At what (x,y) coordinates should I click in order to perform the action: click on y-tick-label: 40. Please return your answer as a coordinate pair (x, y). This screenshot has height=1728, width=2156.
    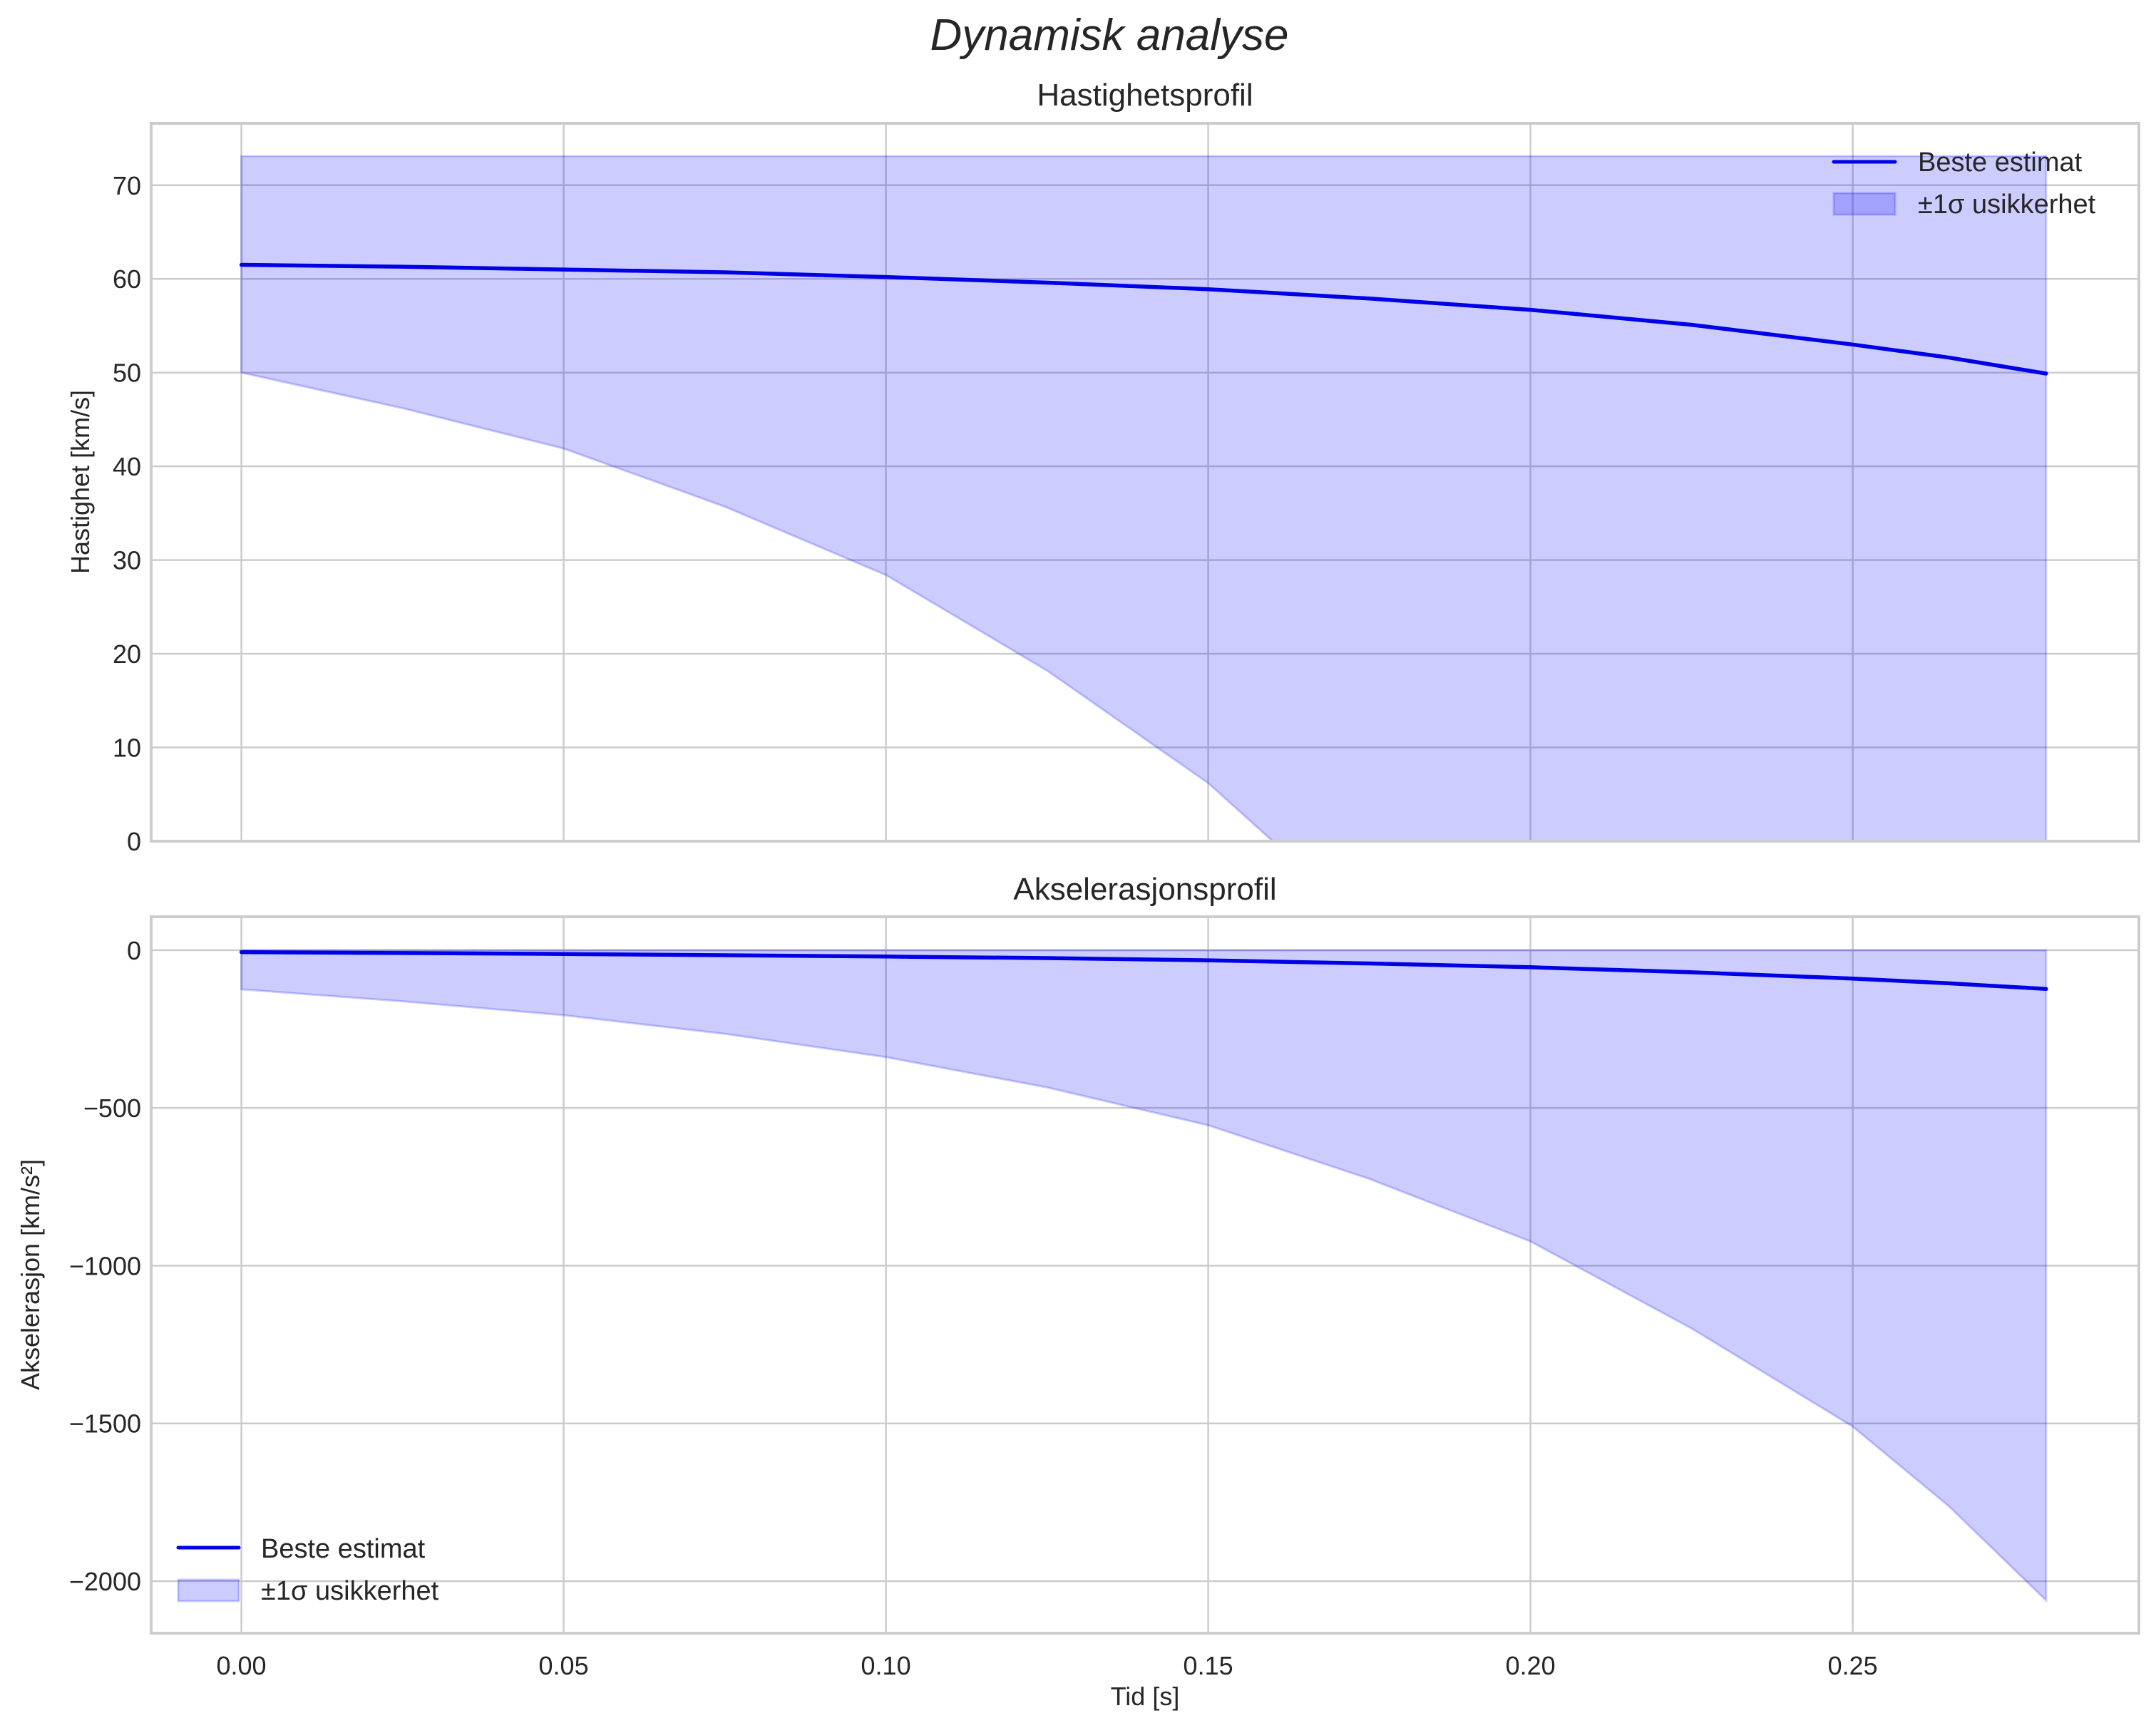
    Looking at the image, I should click on (127, 466).